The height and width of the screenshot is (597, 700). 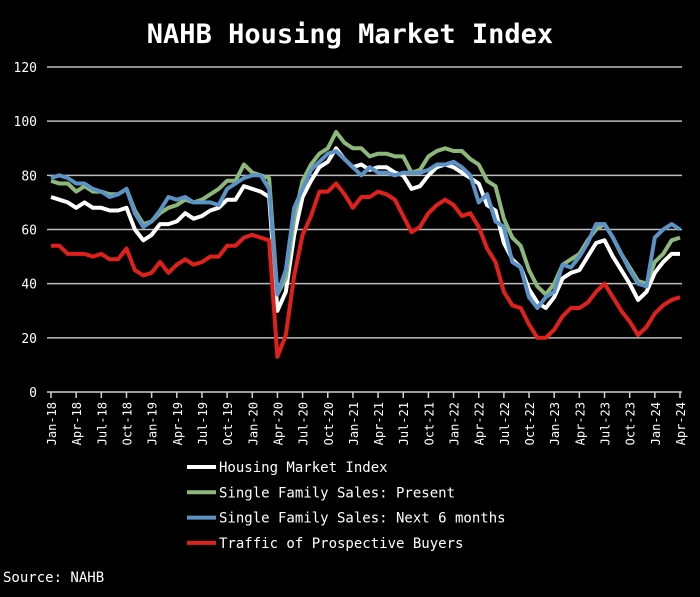 What do you see at coordinates (228, 423) in the screenshot?
I see `x-tick-label: Oct-19` at bounding box center [228, 423].